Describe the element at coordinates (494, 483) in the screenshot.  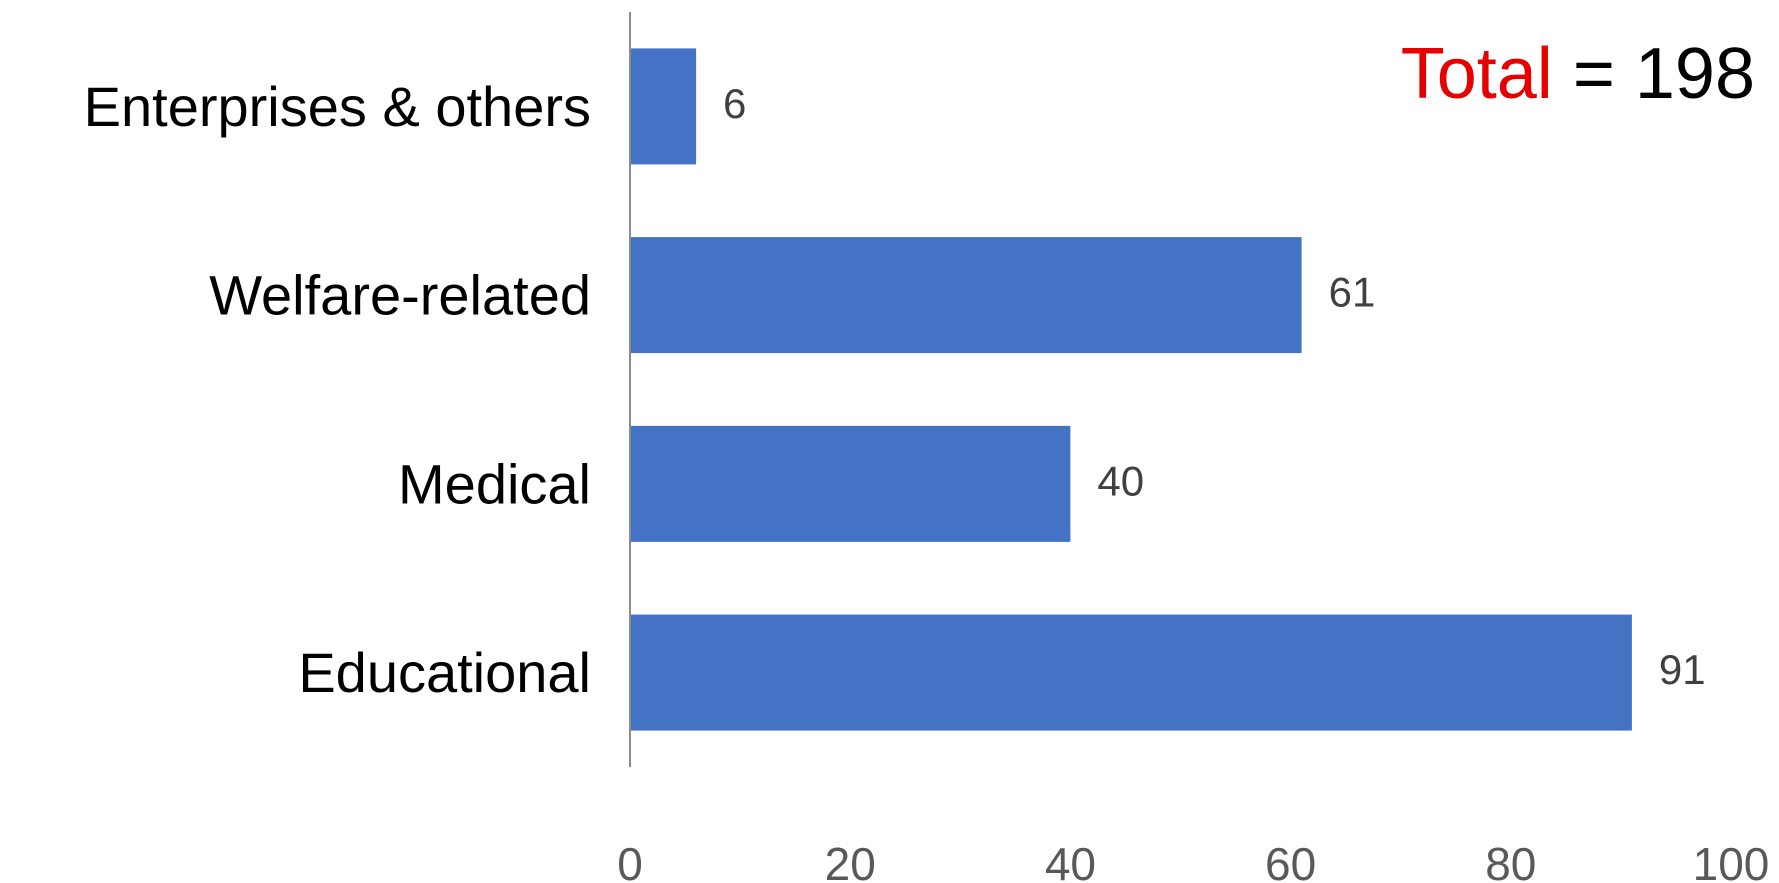
I see `category-label-medical: Medical` at that location.